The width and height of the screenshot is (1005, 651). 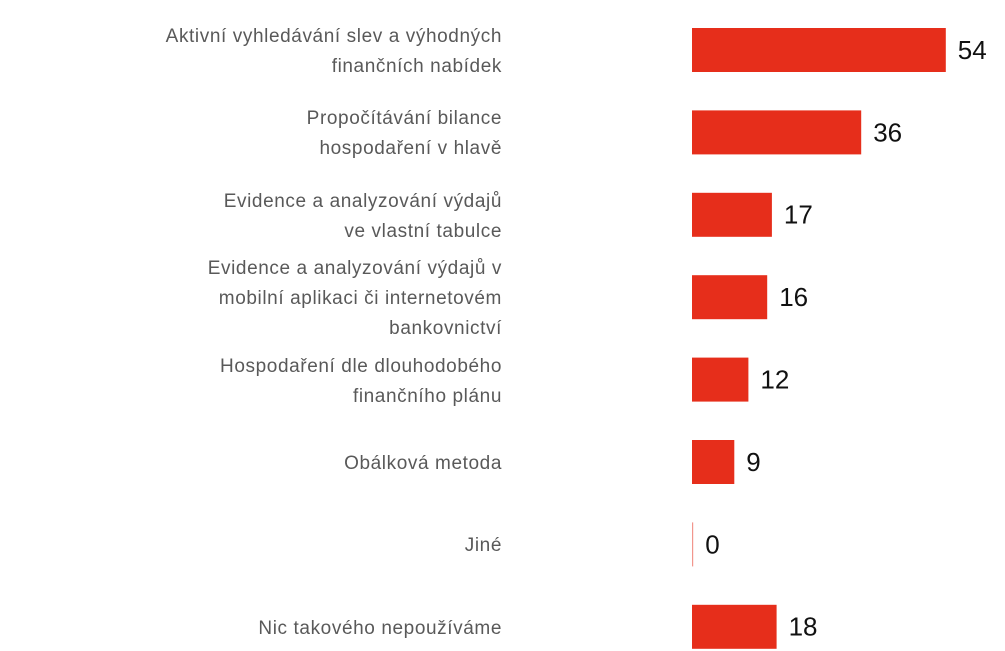 What do you see at coordinates (423, 463) in the screenshot?
I see `category-label: Obálková metoda` at bounding box center [423, 463].